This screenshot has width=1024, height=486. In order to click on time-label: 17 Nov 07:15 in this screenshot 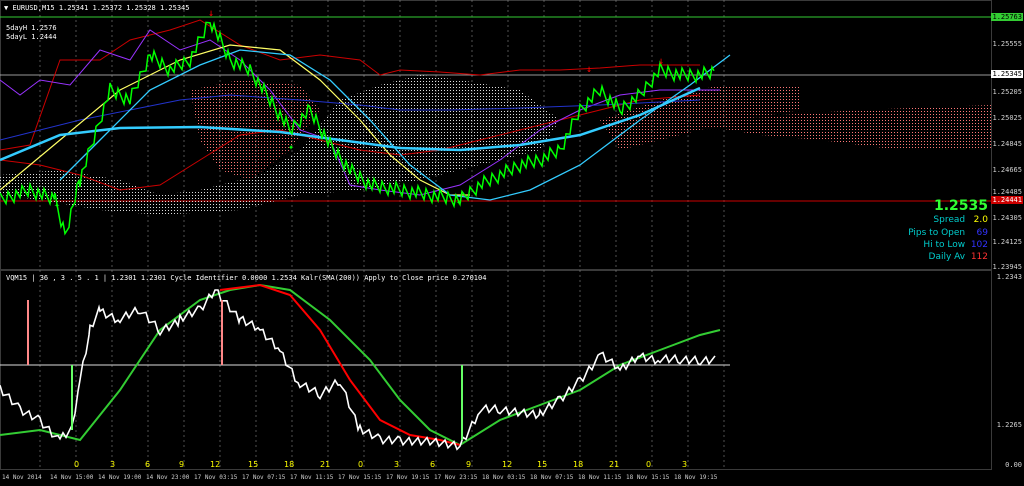, I will do `click(264, 477)`.